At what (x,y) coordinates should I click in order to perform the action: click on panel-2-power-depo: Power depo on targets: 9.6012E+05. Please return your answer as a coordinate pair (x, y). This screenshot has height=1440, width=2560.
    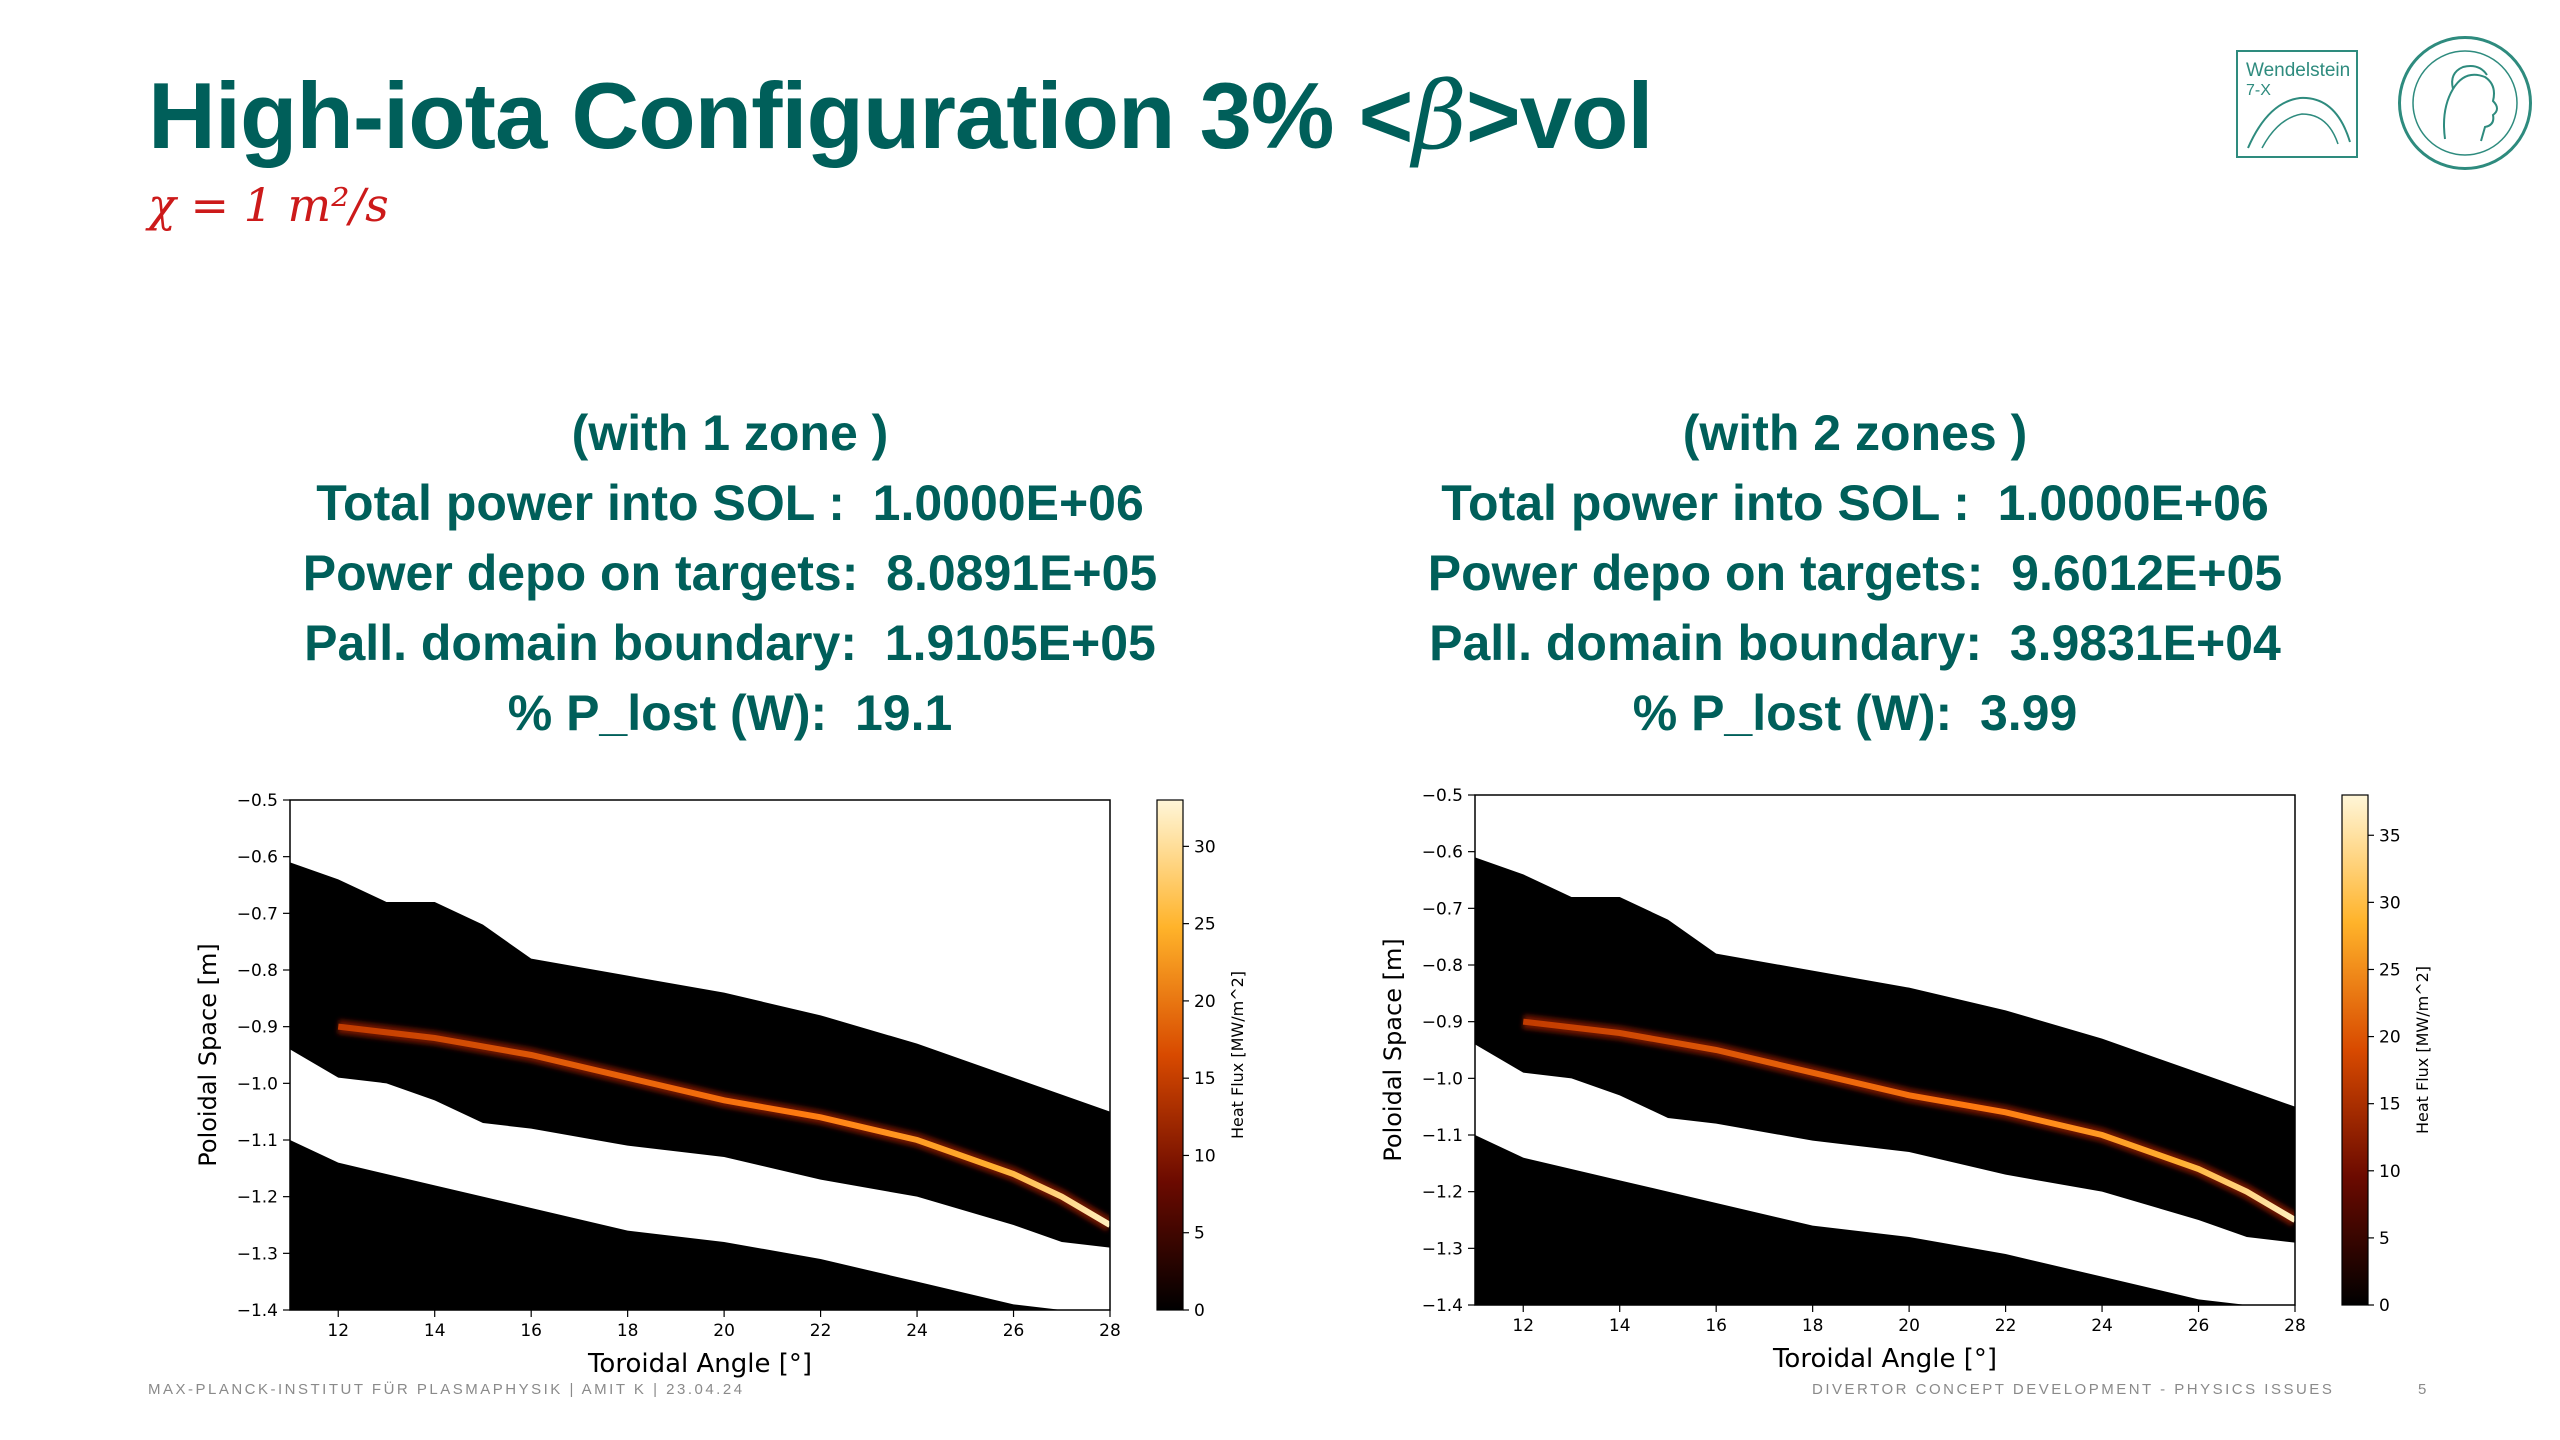
    Looking at the image, I should click on (1855, 573).